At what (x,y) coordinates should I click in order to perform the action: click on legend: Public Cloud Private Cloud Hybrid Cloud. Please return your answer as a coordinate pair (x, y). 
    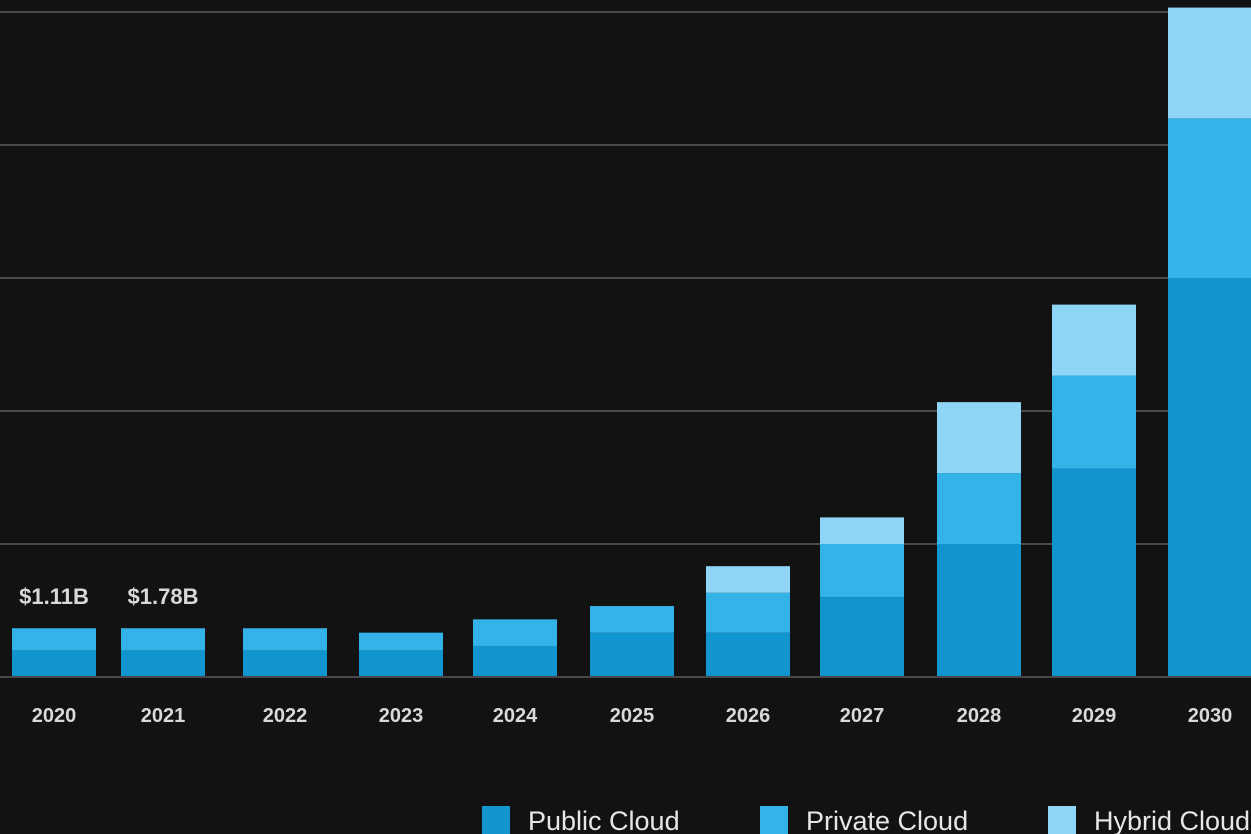
    Looking at the image, I should click on (866, 820).